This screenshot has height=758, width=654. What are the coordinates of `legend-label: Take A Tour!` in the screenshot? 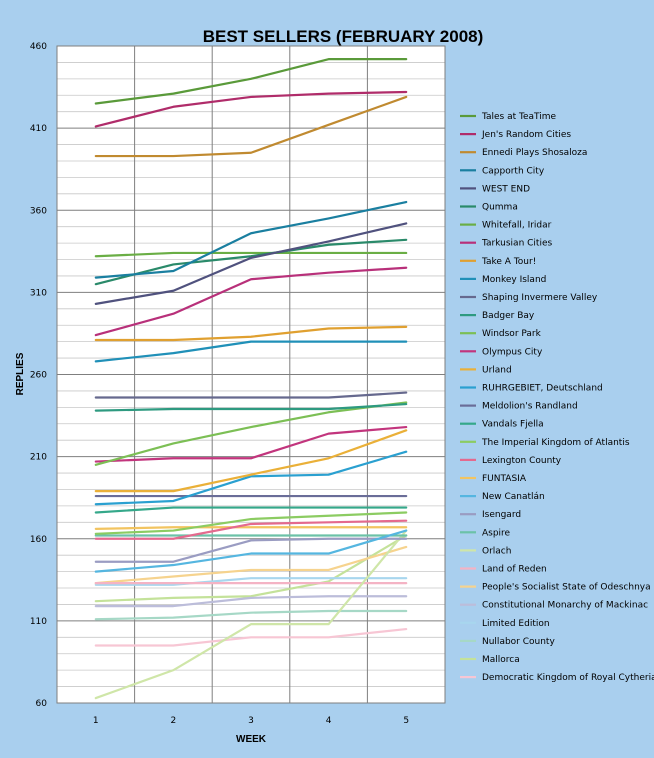 It's located at (508, 262).